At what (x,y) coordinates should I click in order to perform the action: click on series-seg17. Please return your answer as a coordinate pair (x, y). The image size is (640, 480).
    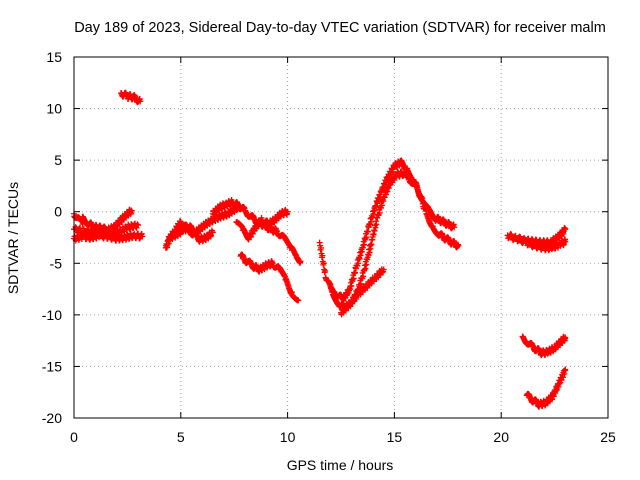
    Looking at the image, I should click on (546, 388).